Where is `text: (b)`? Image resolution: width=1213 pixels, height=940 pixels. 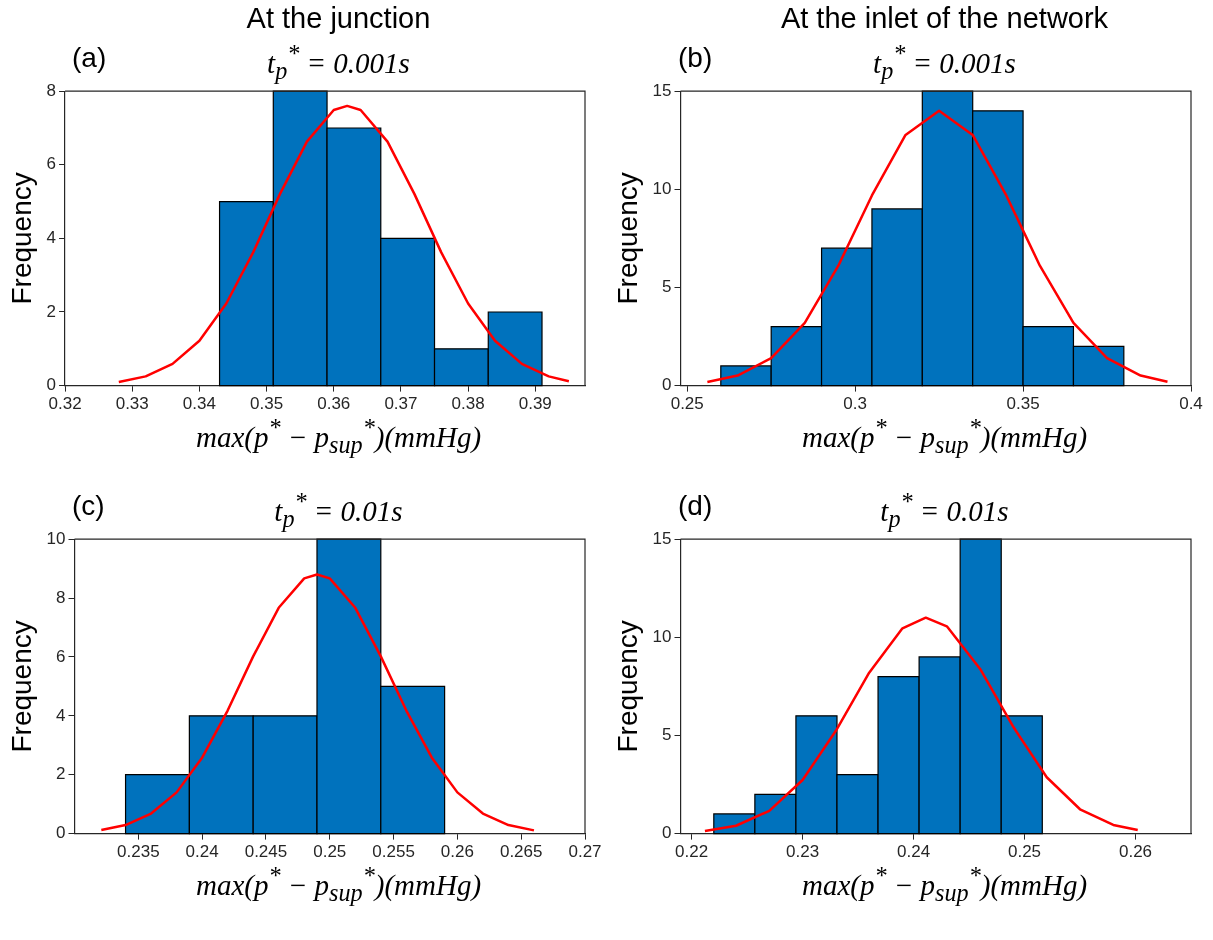 text: (b) is located at coordinates (695, 58).